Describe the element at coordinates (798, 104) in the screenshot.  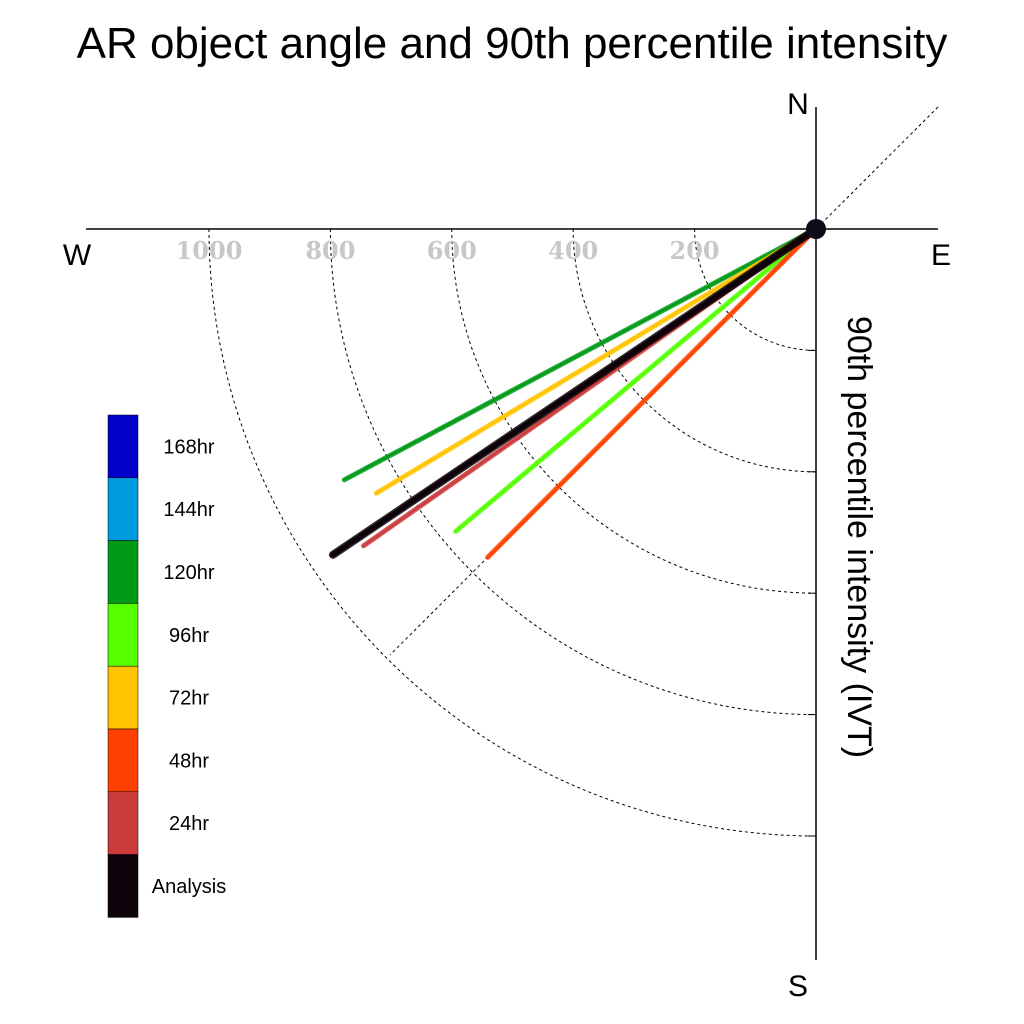
I see `compass-north: N` at that location.